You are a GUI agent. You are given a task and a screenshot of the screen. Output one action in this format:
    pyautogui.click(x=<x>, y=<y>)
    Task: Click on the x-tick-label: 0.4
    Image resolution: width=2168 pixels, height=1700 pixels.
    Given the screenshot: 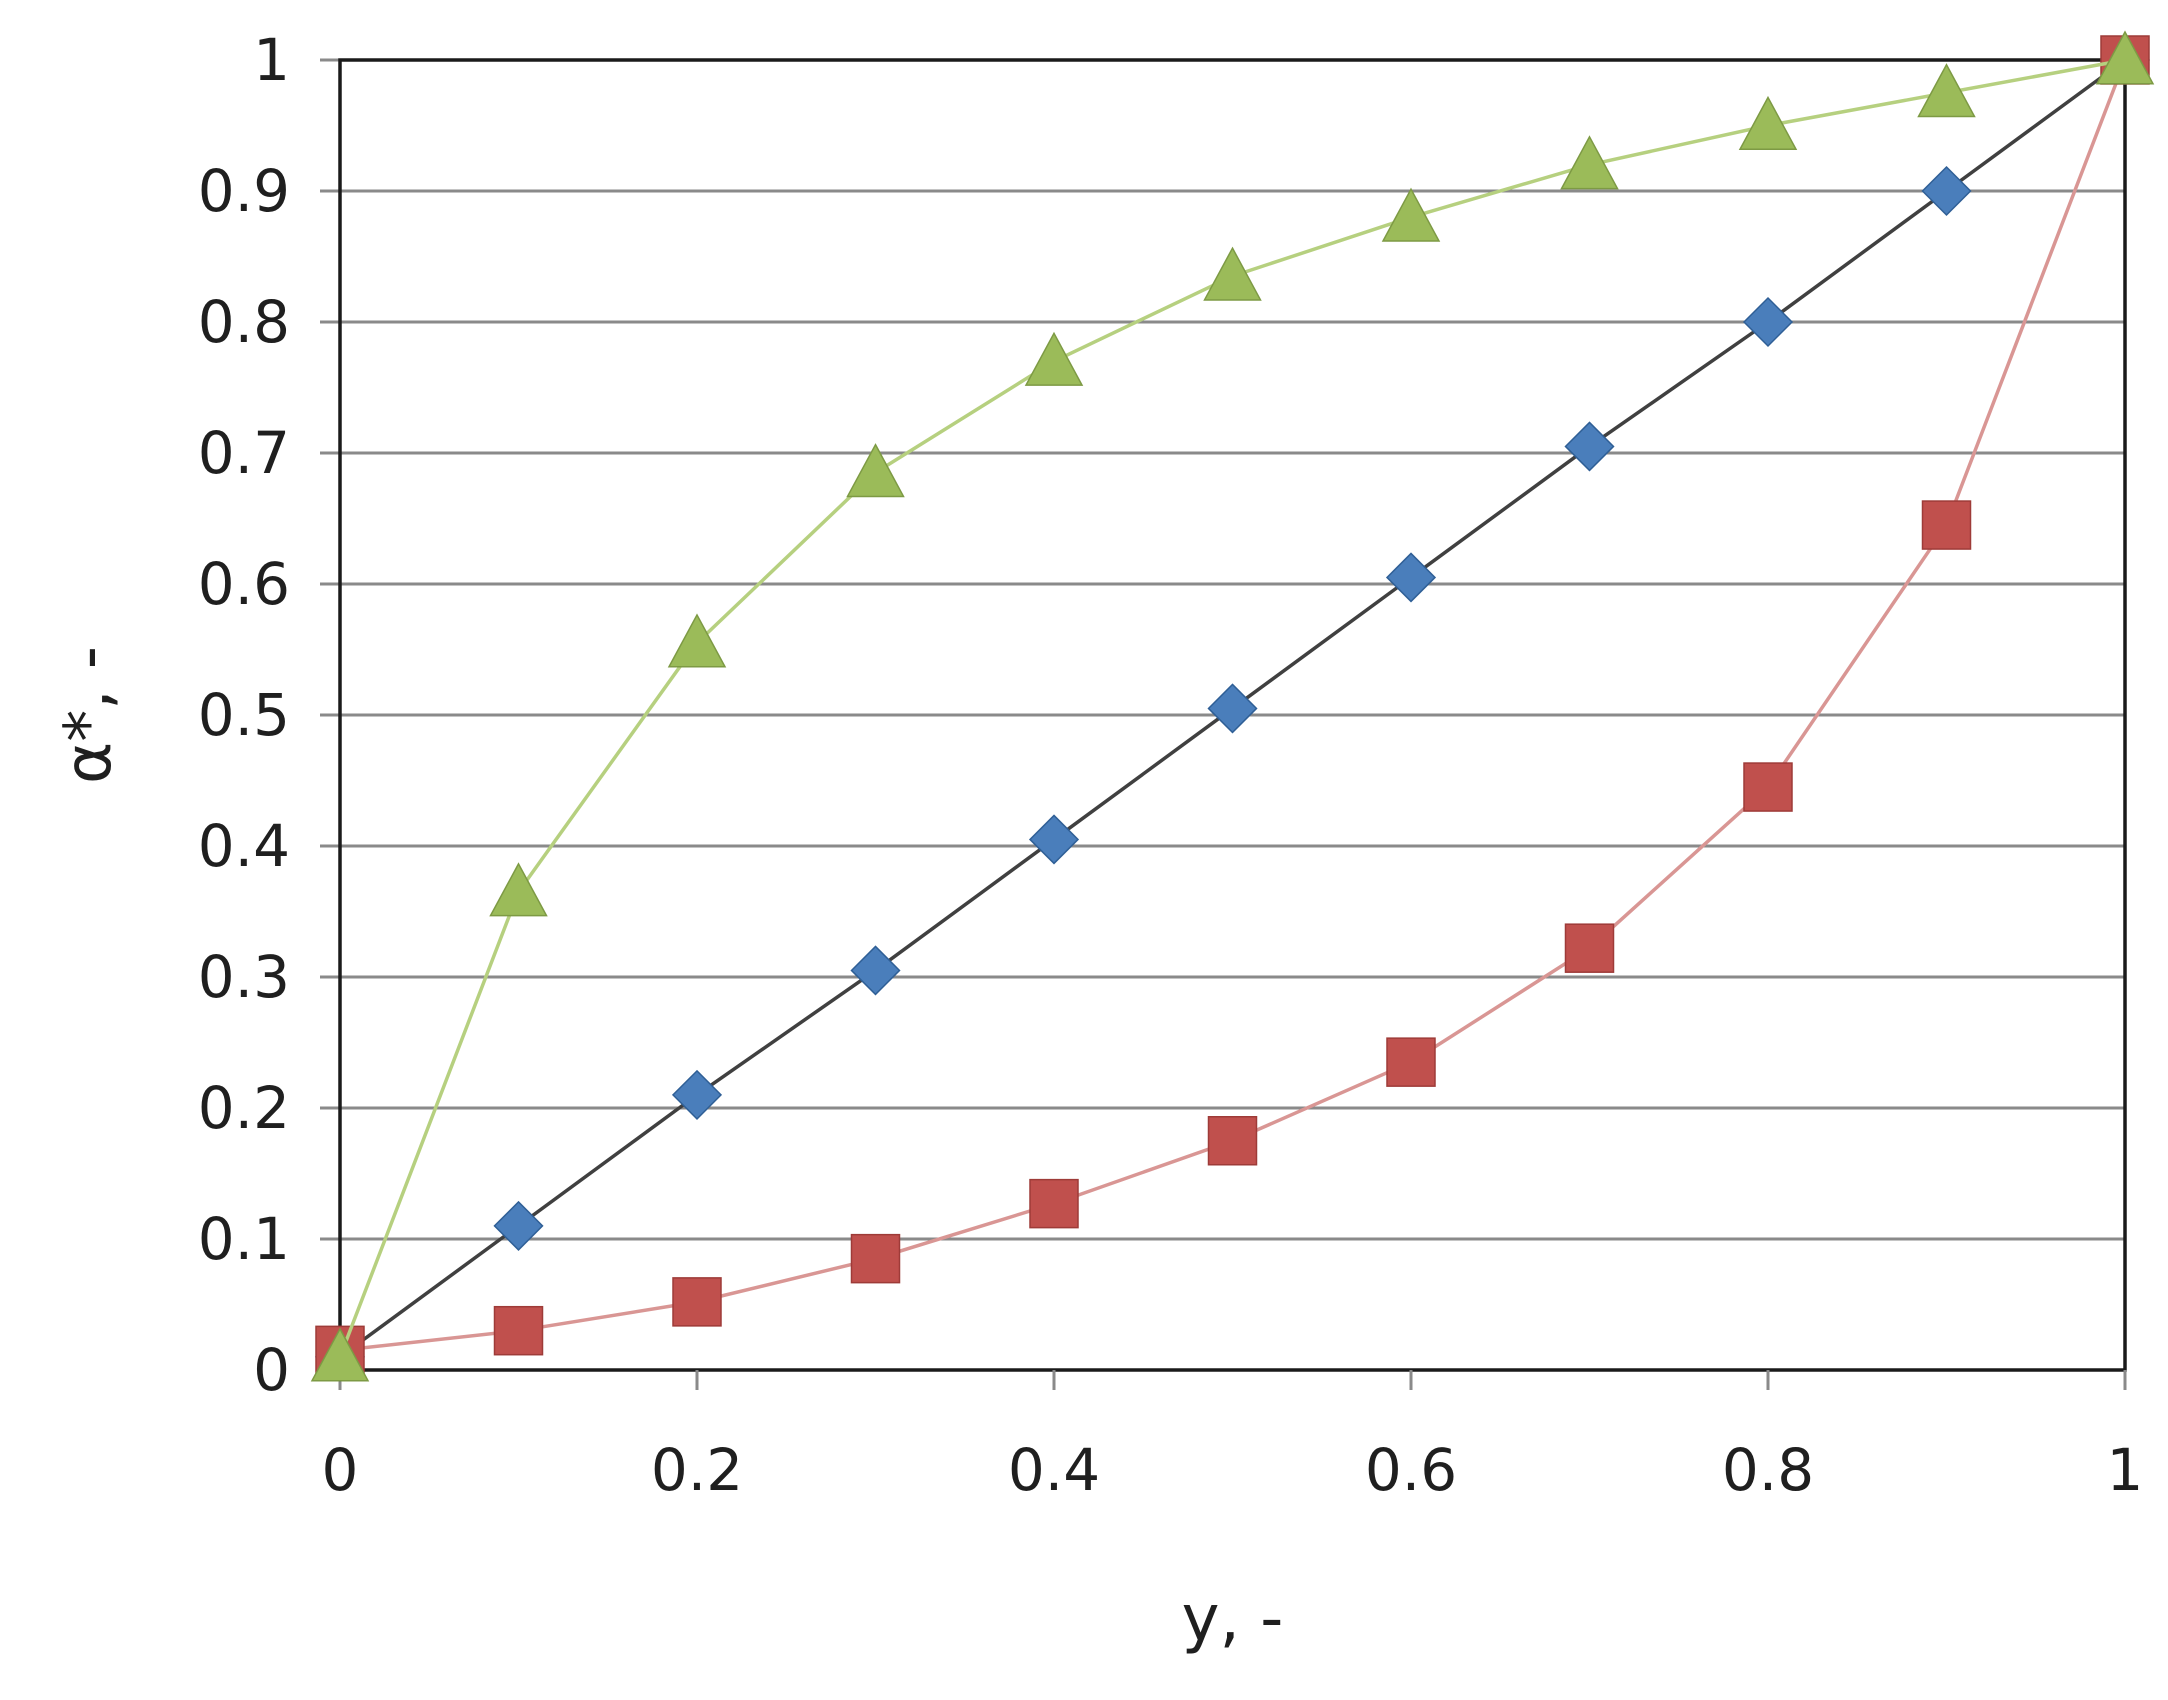 What is the action you would take?
    pyautogui.click(x=1054, y=1470)
    